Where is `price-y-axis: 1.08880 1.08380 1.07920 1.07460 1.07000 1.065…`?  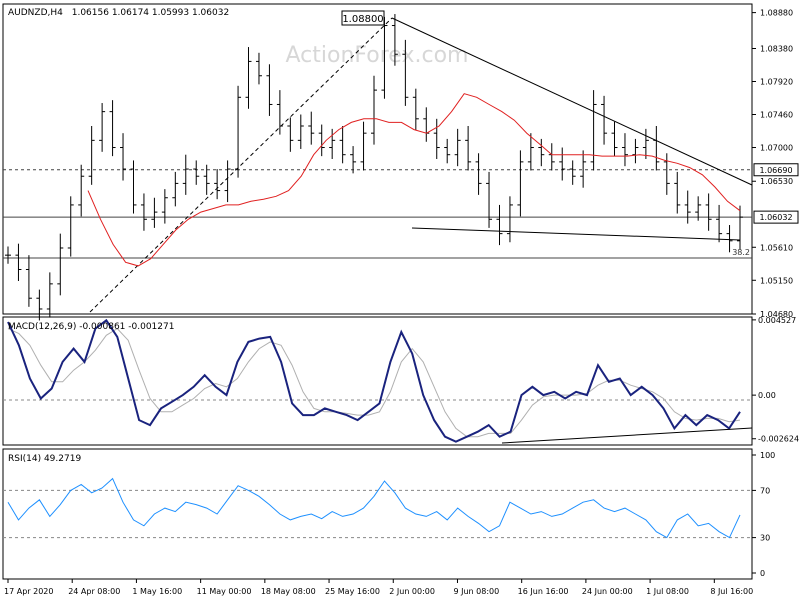 price-y-axis: 1.08880 1.08380 1.07920 1.07460 1.07000 1.065… is located at coordinates (775, 164).